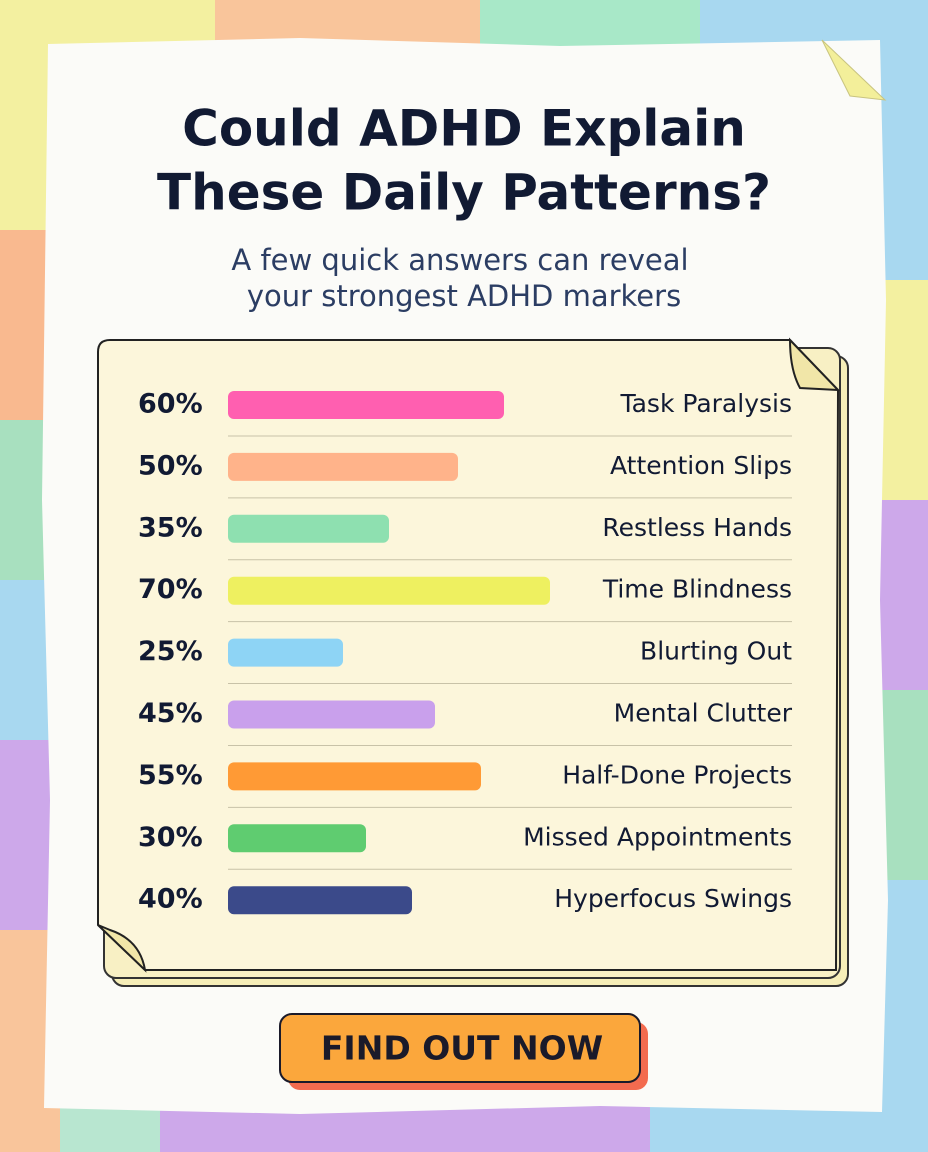 This screenshot has width=928, height=1152. What do you see at coordinates (170, 899) in the screenshot?
I see `value-label: 40%` at bounding box center [170, 899].